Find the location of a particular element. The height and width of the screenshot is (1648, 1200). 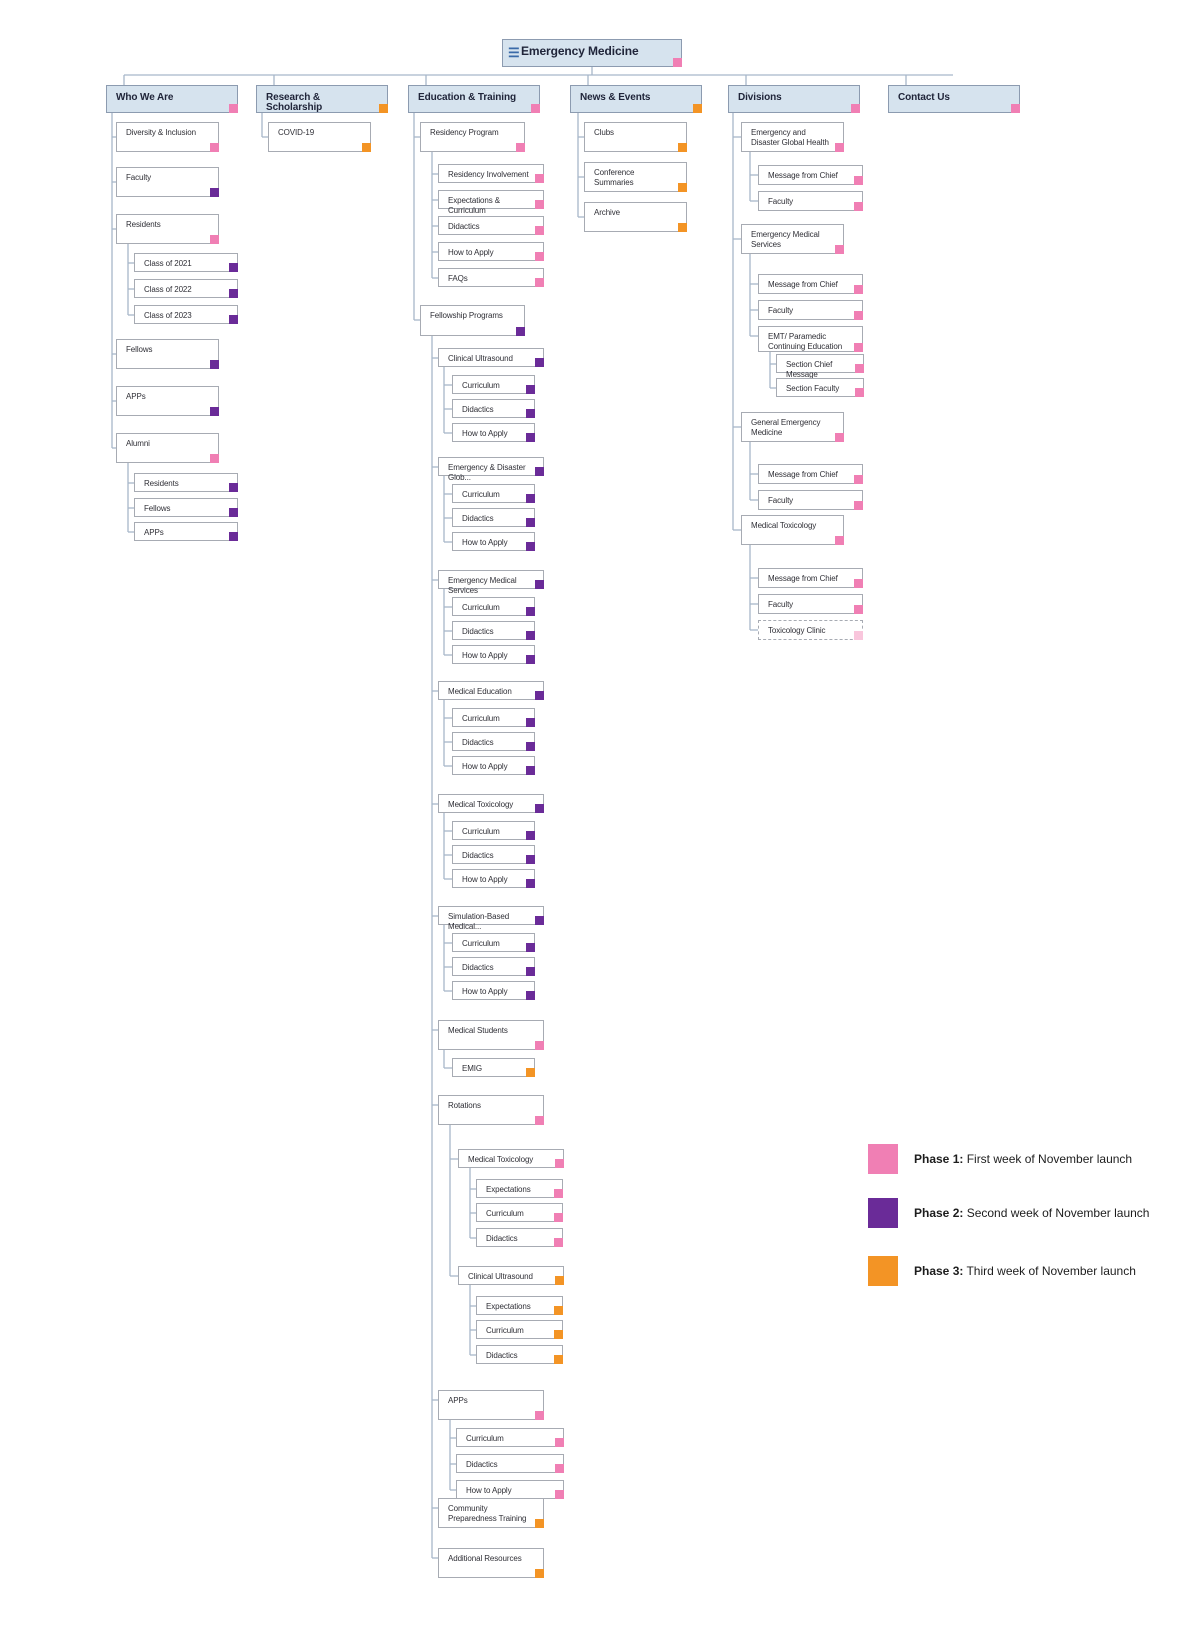

node-class-of-2023: Class of 2023 is located at coordinates (186, 314).